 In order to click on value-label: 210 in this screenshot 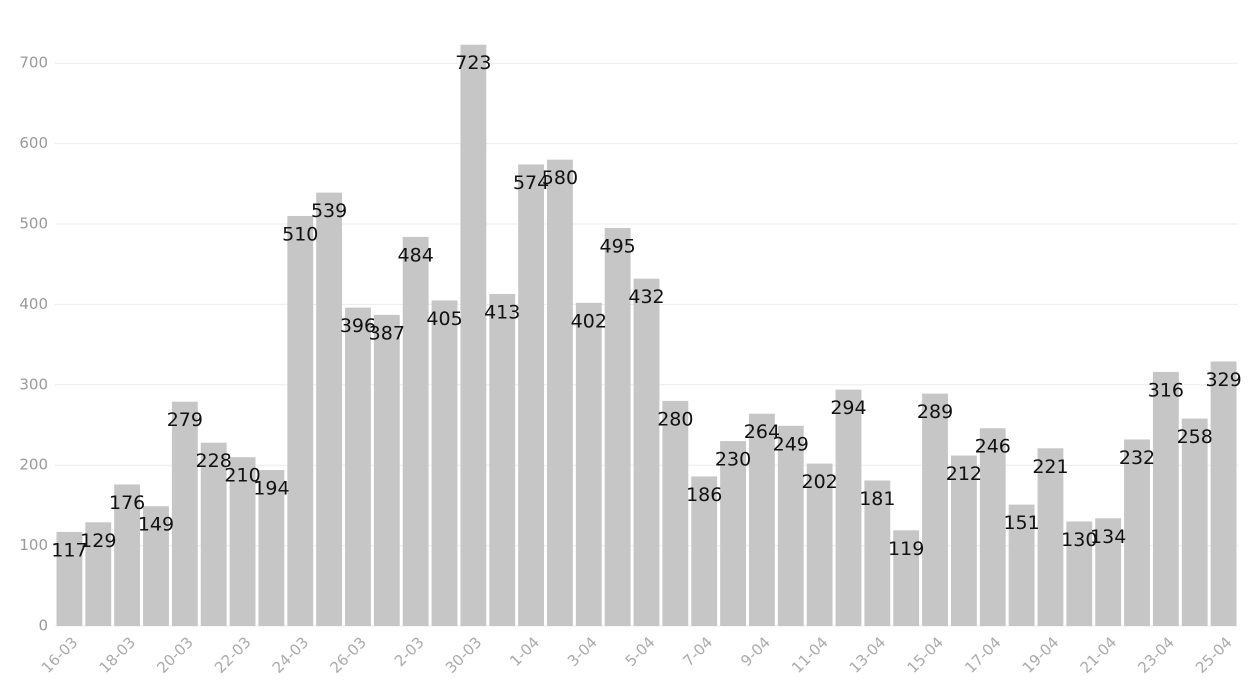, I will do `click(242, 476)`.